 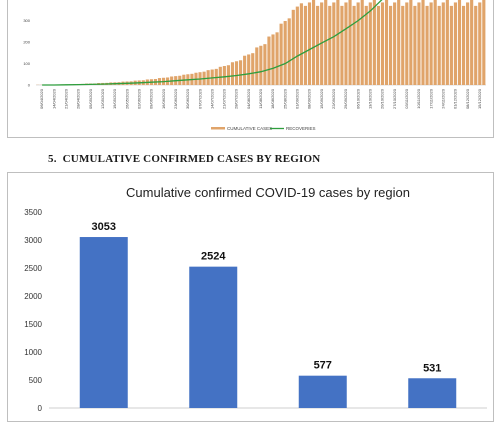 What do you see at coordinates (418, 98) in the screenshot?
I see `top-x-tick-label: 10/11/2020` at bounding box center [418, 98].